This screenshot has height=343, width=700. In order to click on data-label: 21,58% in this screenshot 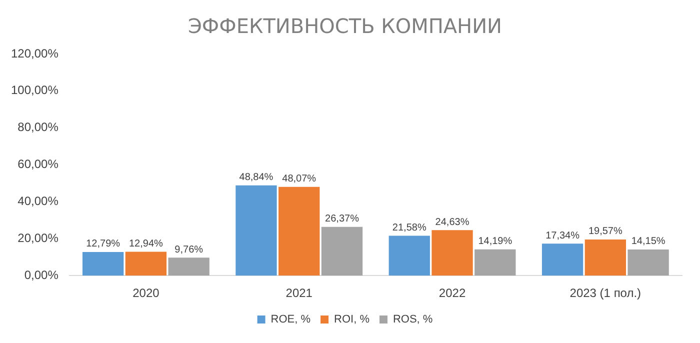, I will do `click(409, 228)`.